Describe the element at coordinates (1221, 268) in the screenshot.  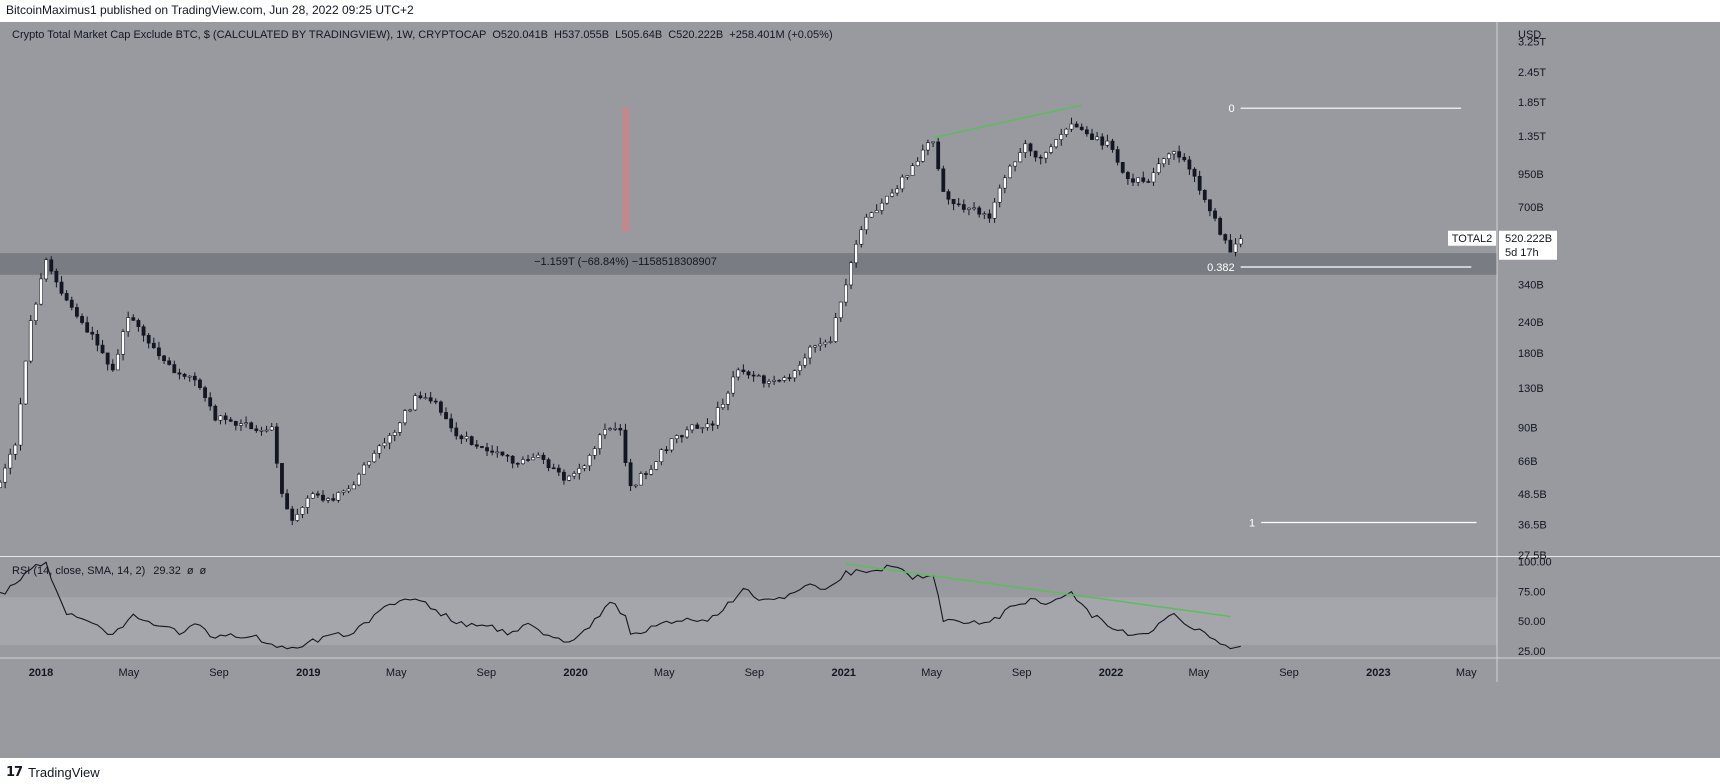
I see `fib-level-label: 0.382` at that location.